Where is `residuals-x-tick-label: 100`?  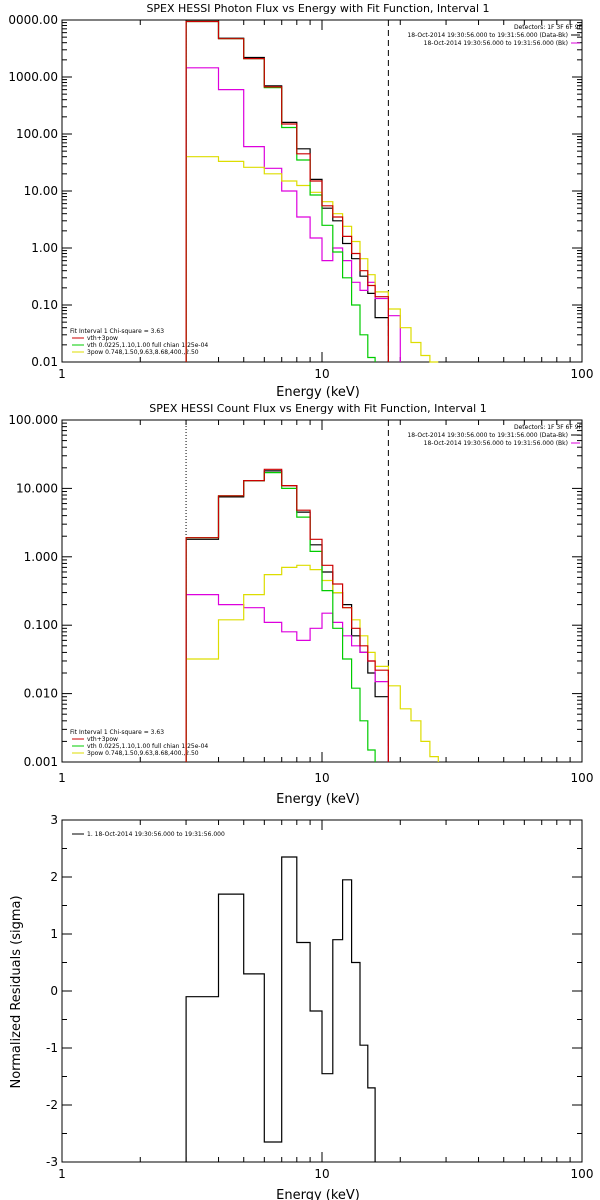 residuals-x-tick-label: 100 is located at coordinates (582, 1174).